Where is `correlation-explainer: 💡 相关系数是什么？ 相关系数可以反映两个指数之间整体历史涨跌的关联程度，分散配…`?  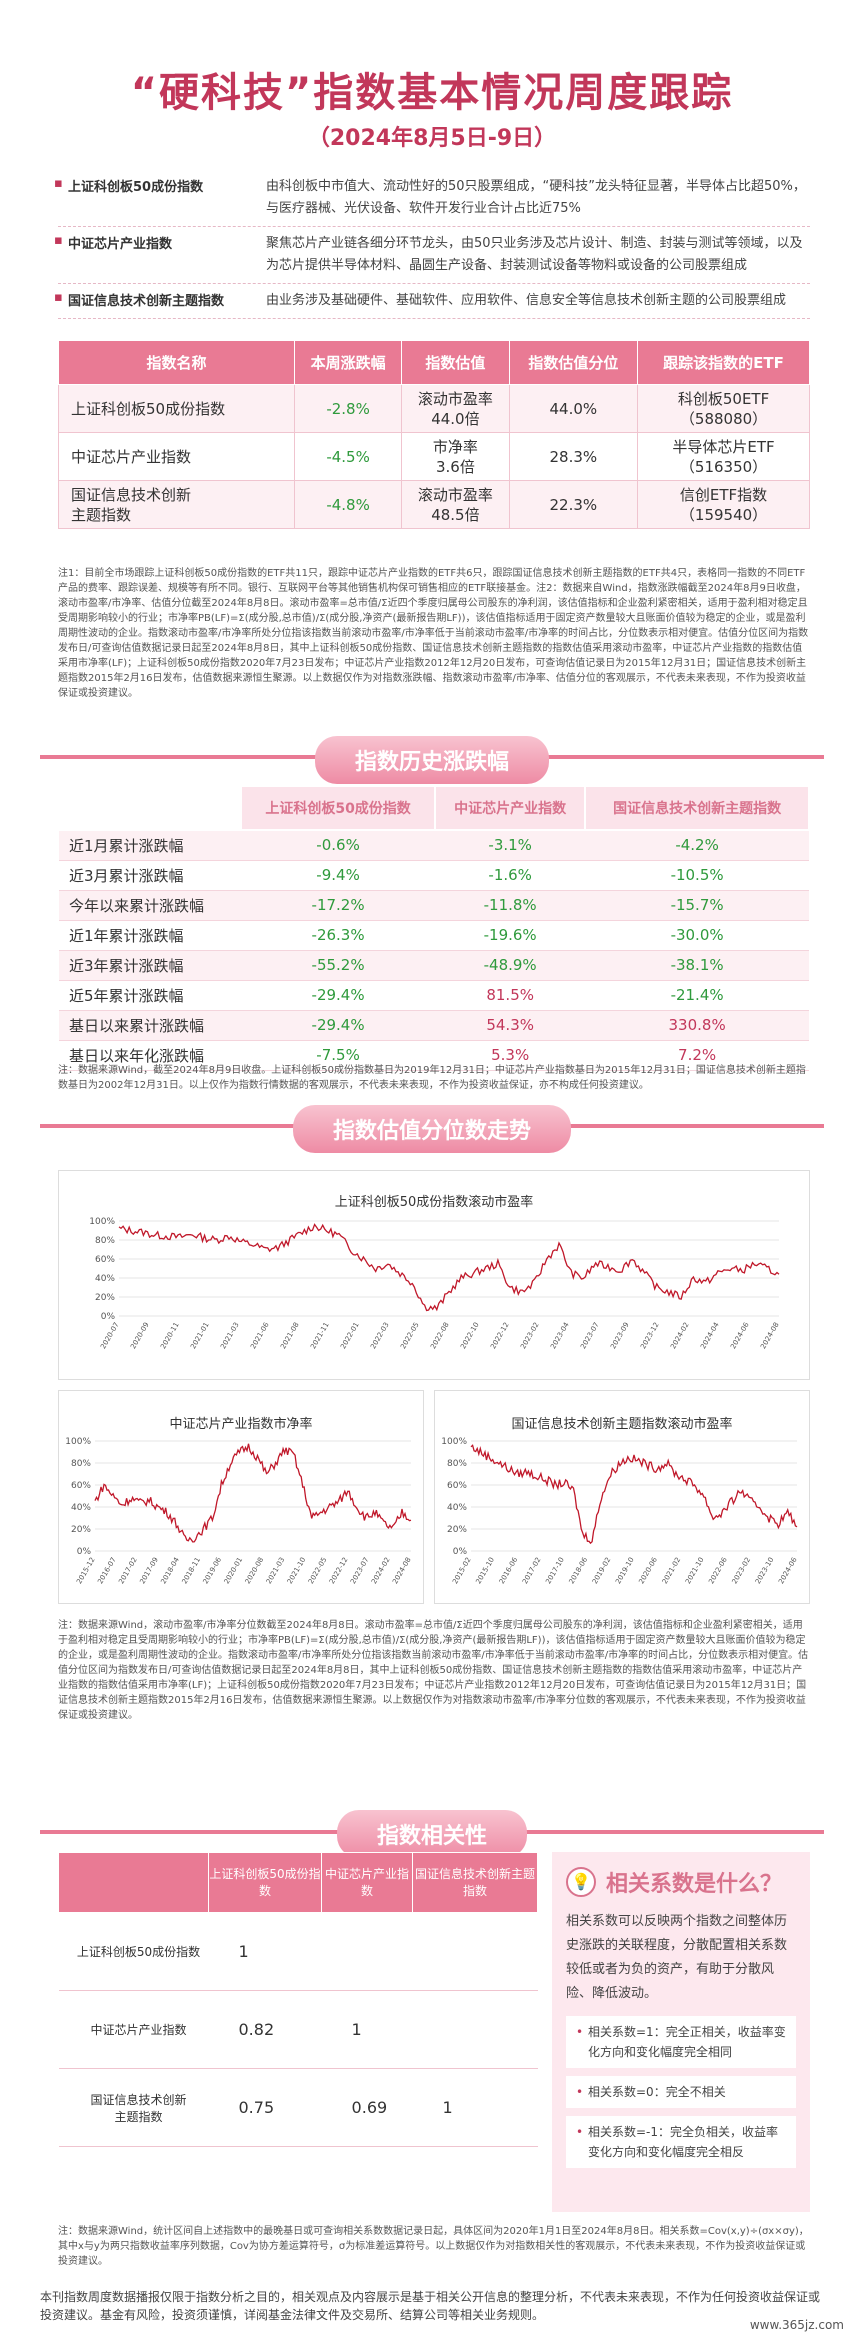 correlation-explainer: 💡 相关系数是什么？ 相关系数可以反映两个指数之间整体历史涨跌的关联程度，分散配… is located at coordinates (681, 2032).